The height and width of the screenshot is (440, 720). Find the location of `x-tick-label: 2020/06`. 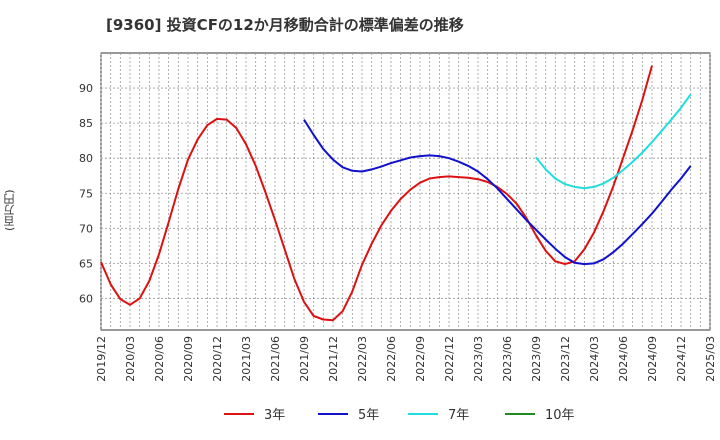

x-tick-label: 2020/06 is located at coordinates (159, 359).